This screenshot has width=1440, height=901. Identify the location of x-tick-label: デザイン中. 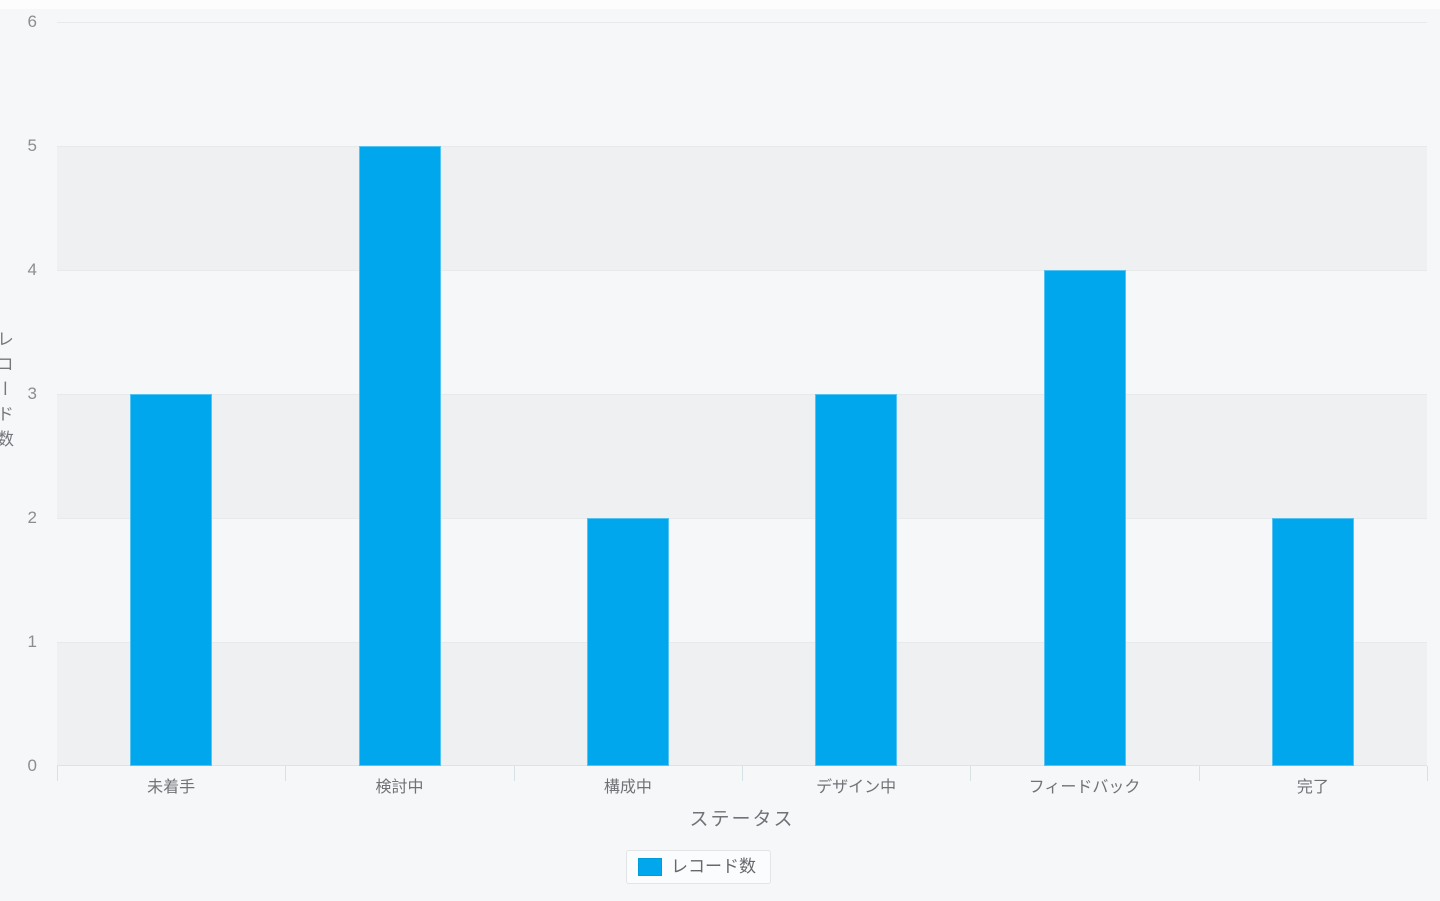
(856, 787).